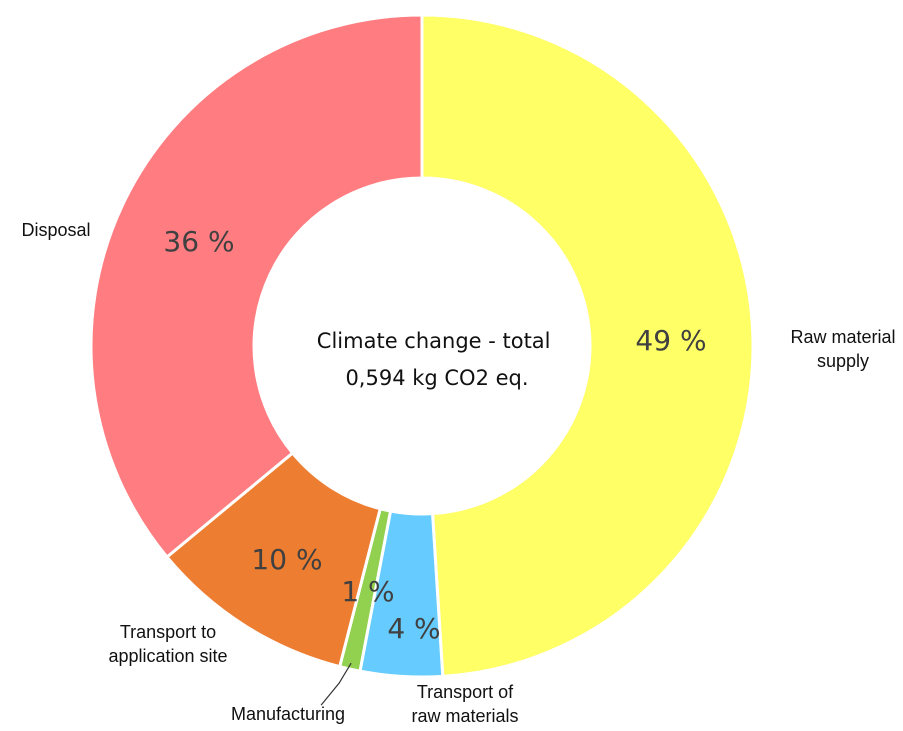 Image resolution: width=903 pixels, height=731 pixels. What do you see at coordinates (434, 341) in the screenshot?
I see `center-line-1: Climate change - total` at bounding box center [434, 341].